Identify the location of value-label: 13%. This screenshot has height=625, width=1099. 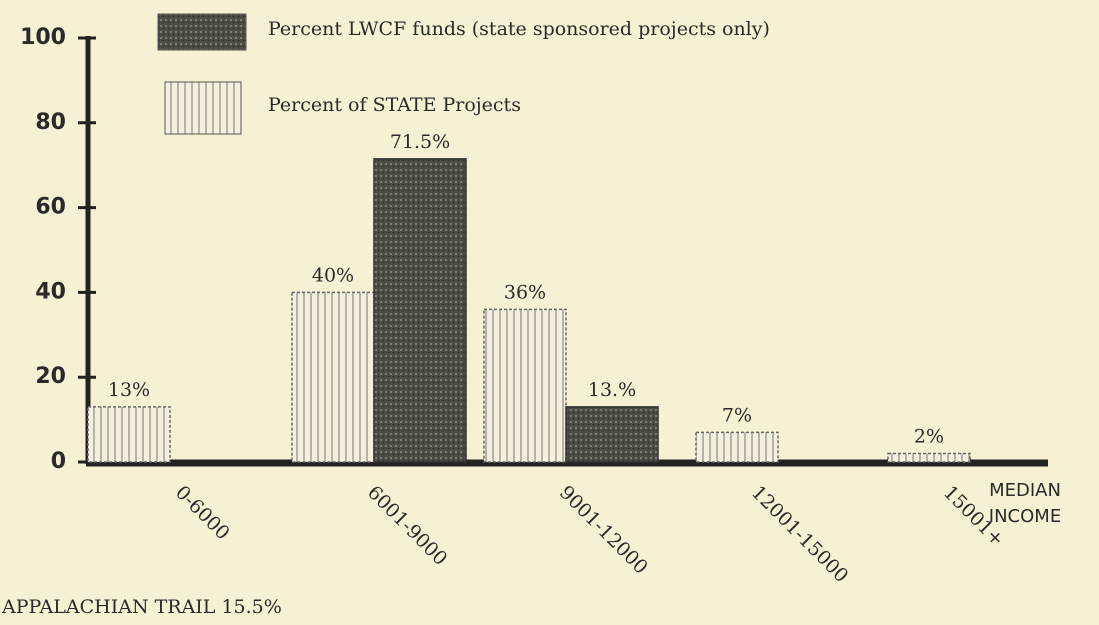
(129, 390).